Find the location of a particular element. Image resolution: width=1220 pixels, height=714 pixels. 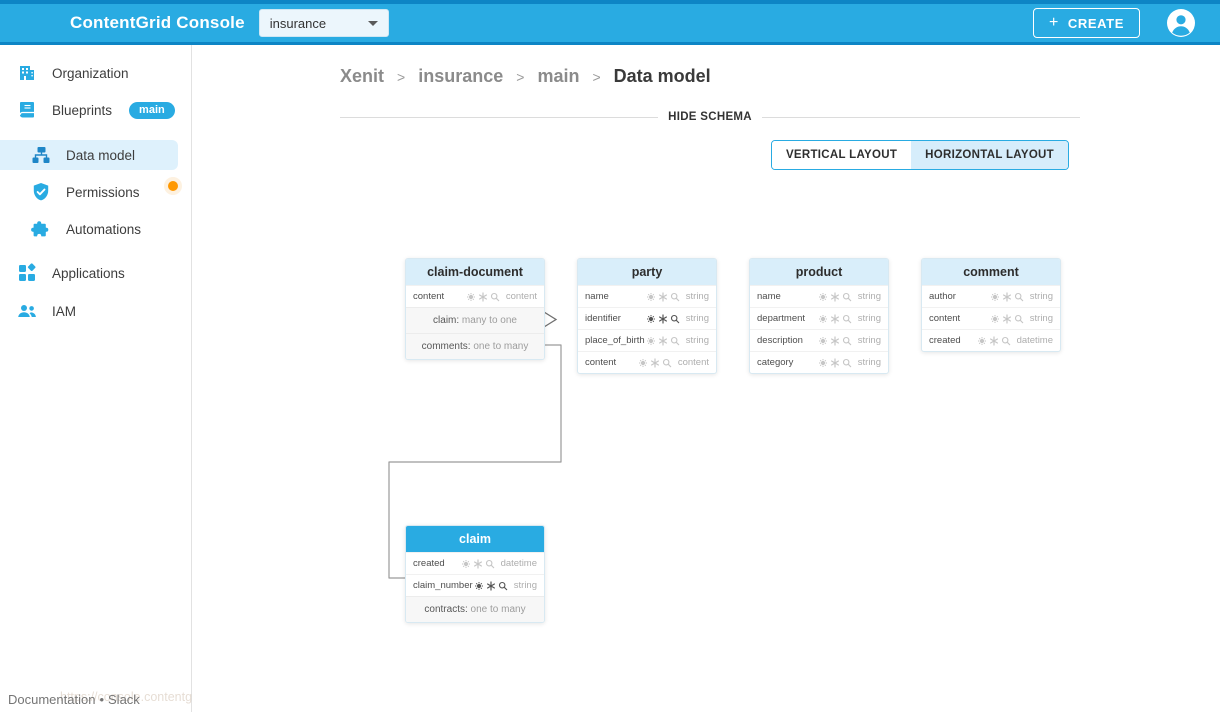

sidebar-item-organization: Organization is located at coordinates (95, 73).